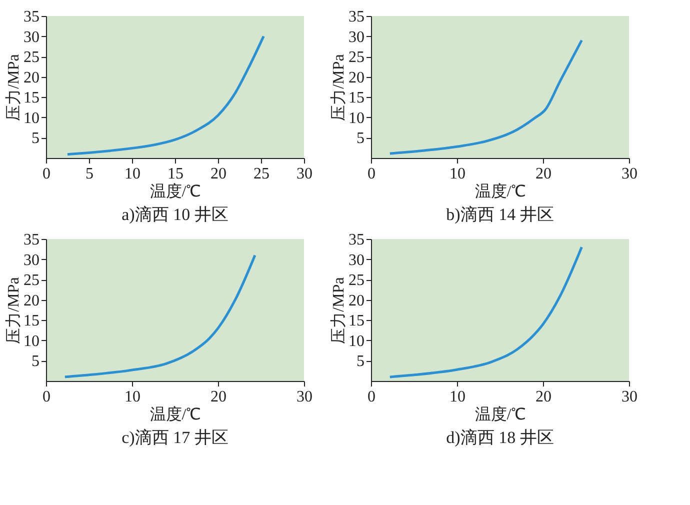  I want to click on text: a)滴西 10 井区, so click(175, 214).